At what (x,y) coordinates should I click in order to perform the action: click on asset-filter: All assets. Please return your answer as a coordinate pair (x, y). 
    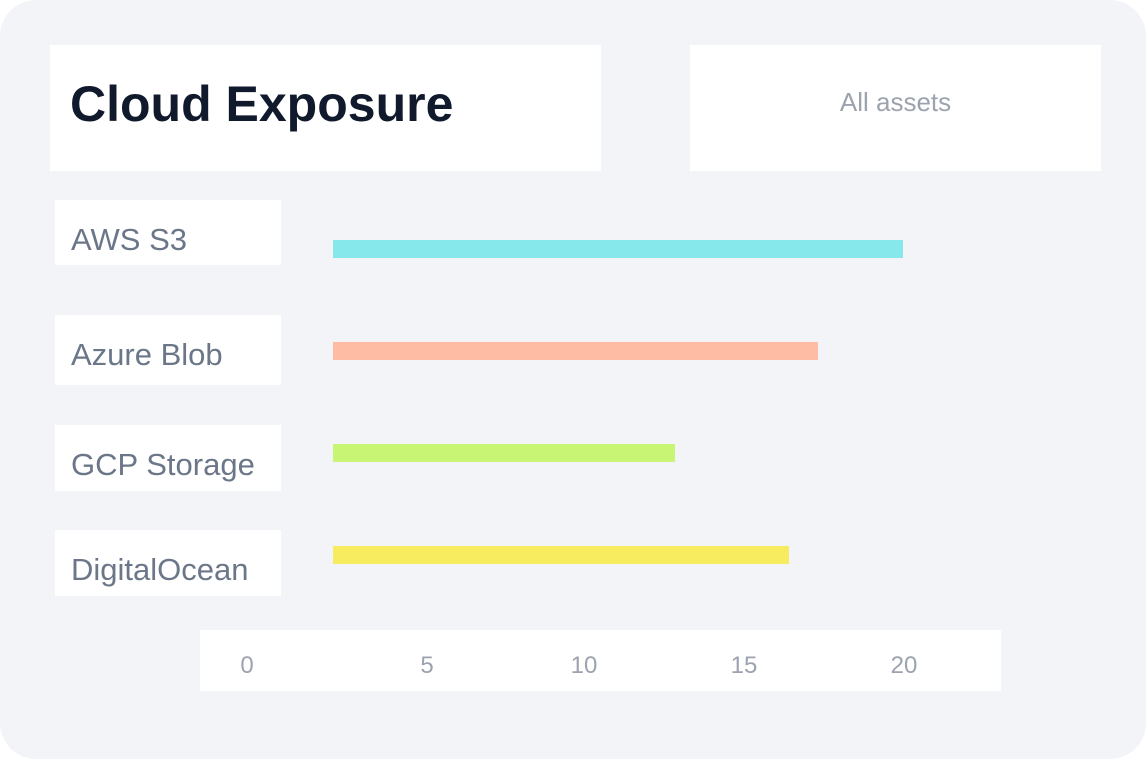
    Looking at the image, I should click on (895, 108).